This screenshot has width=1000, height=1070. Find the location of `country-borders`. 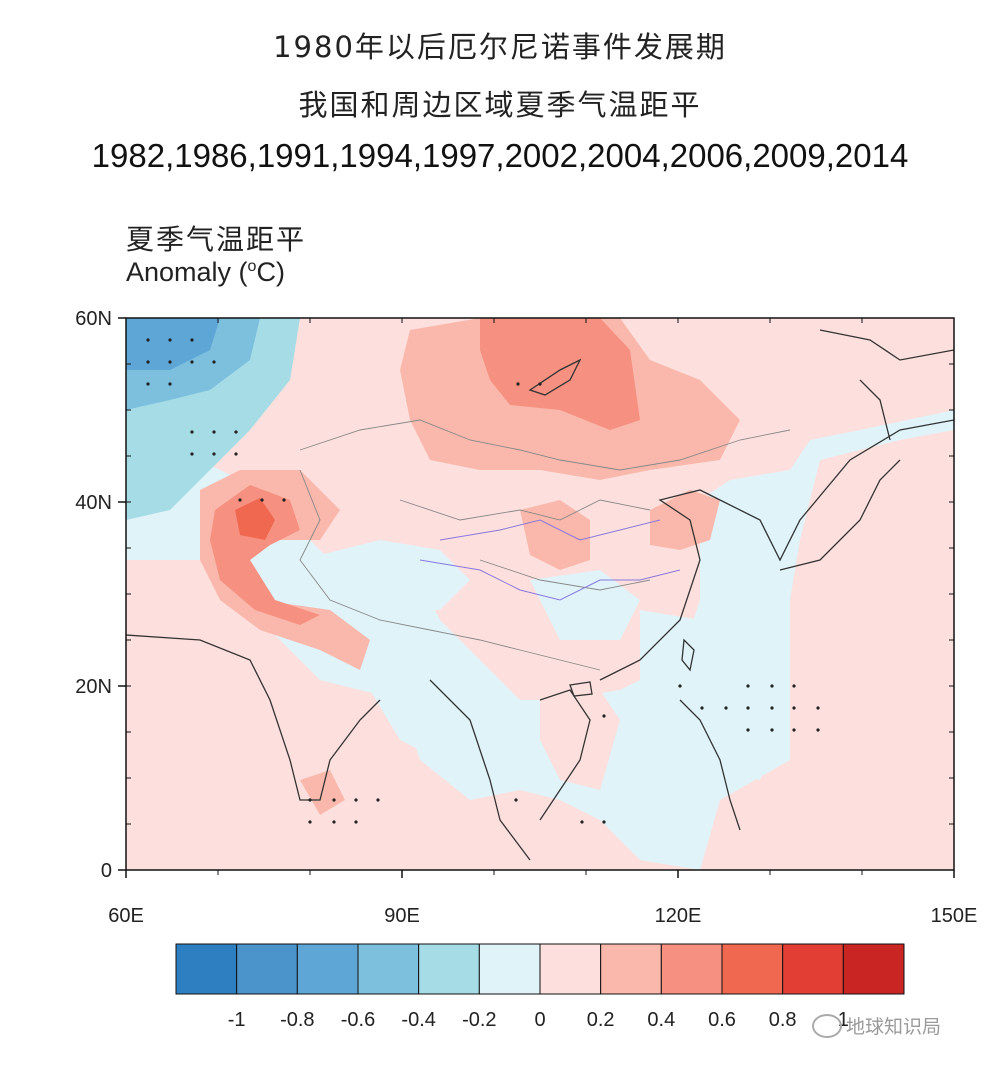

country-borders is located at coordinates (545, 545).